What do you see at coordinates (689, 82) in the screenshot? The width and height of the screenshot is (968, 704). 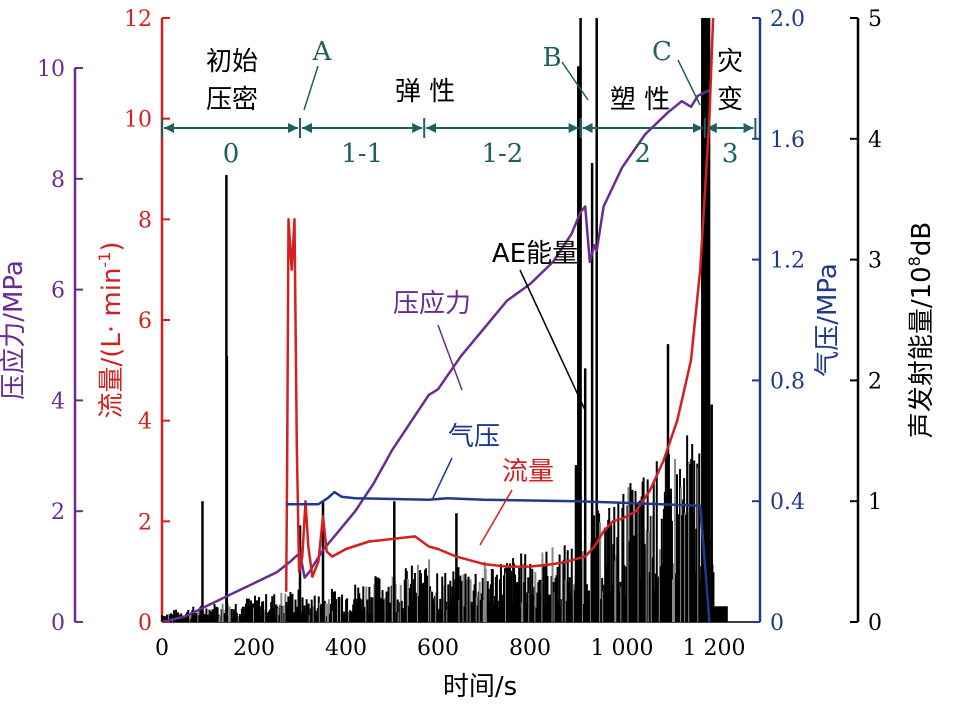 I see `point-c-leader` at bounding box center [689, 82].